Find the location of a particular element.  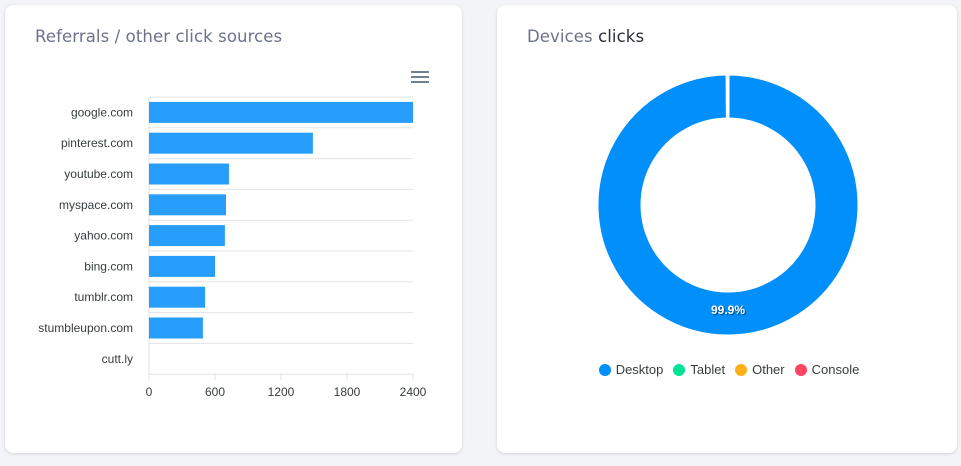

bar-youtube.com is located at coordinates (189, 174).